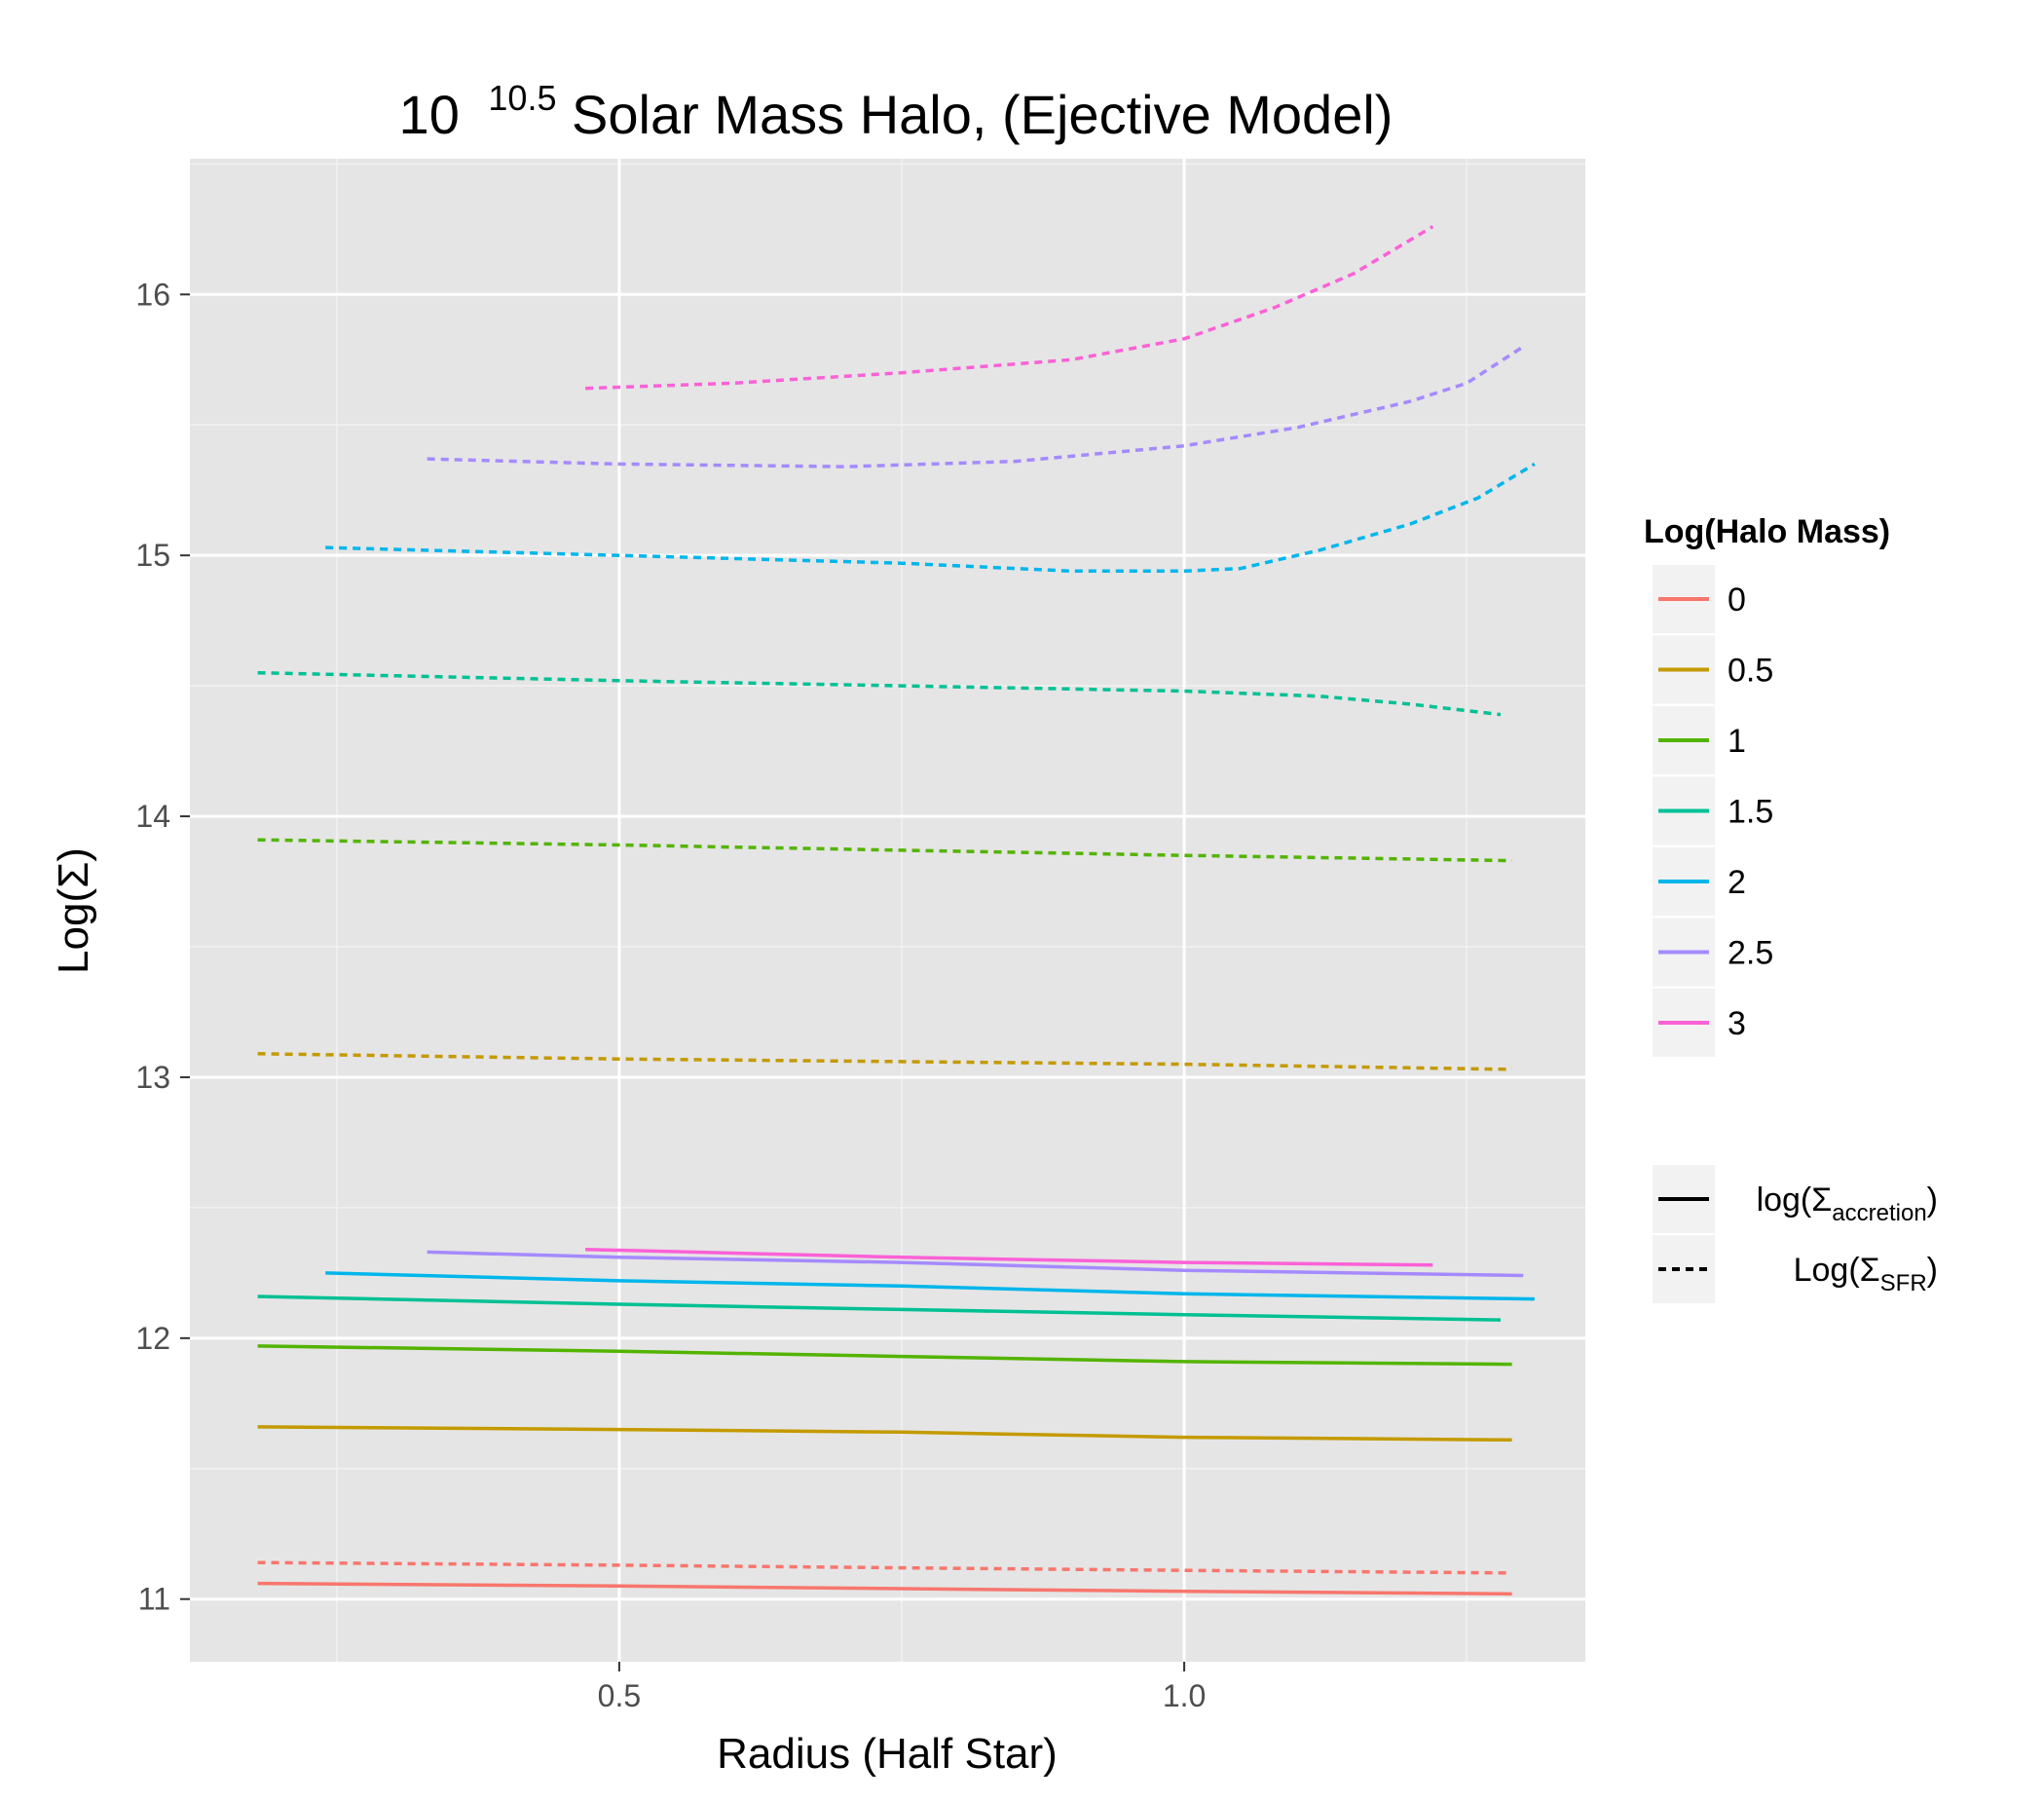 Image resolution: width=2044 pixels, height=1801 pixels. I want to click on legend-entry-label: 3, so click(1737, 1023).